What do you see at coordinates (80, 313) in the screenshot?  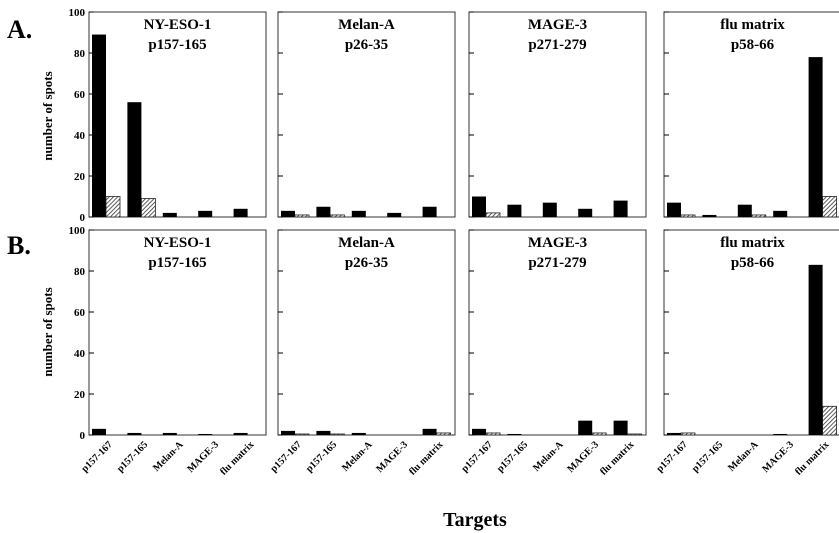 I see `y-tick-label-b-1-60: 60` at bounding box center [80, 313].